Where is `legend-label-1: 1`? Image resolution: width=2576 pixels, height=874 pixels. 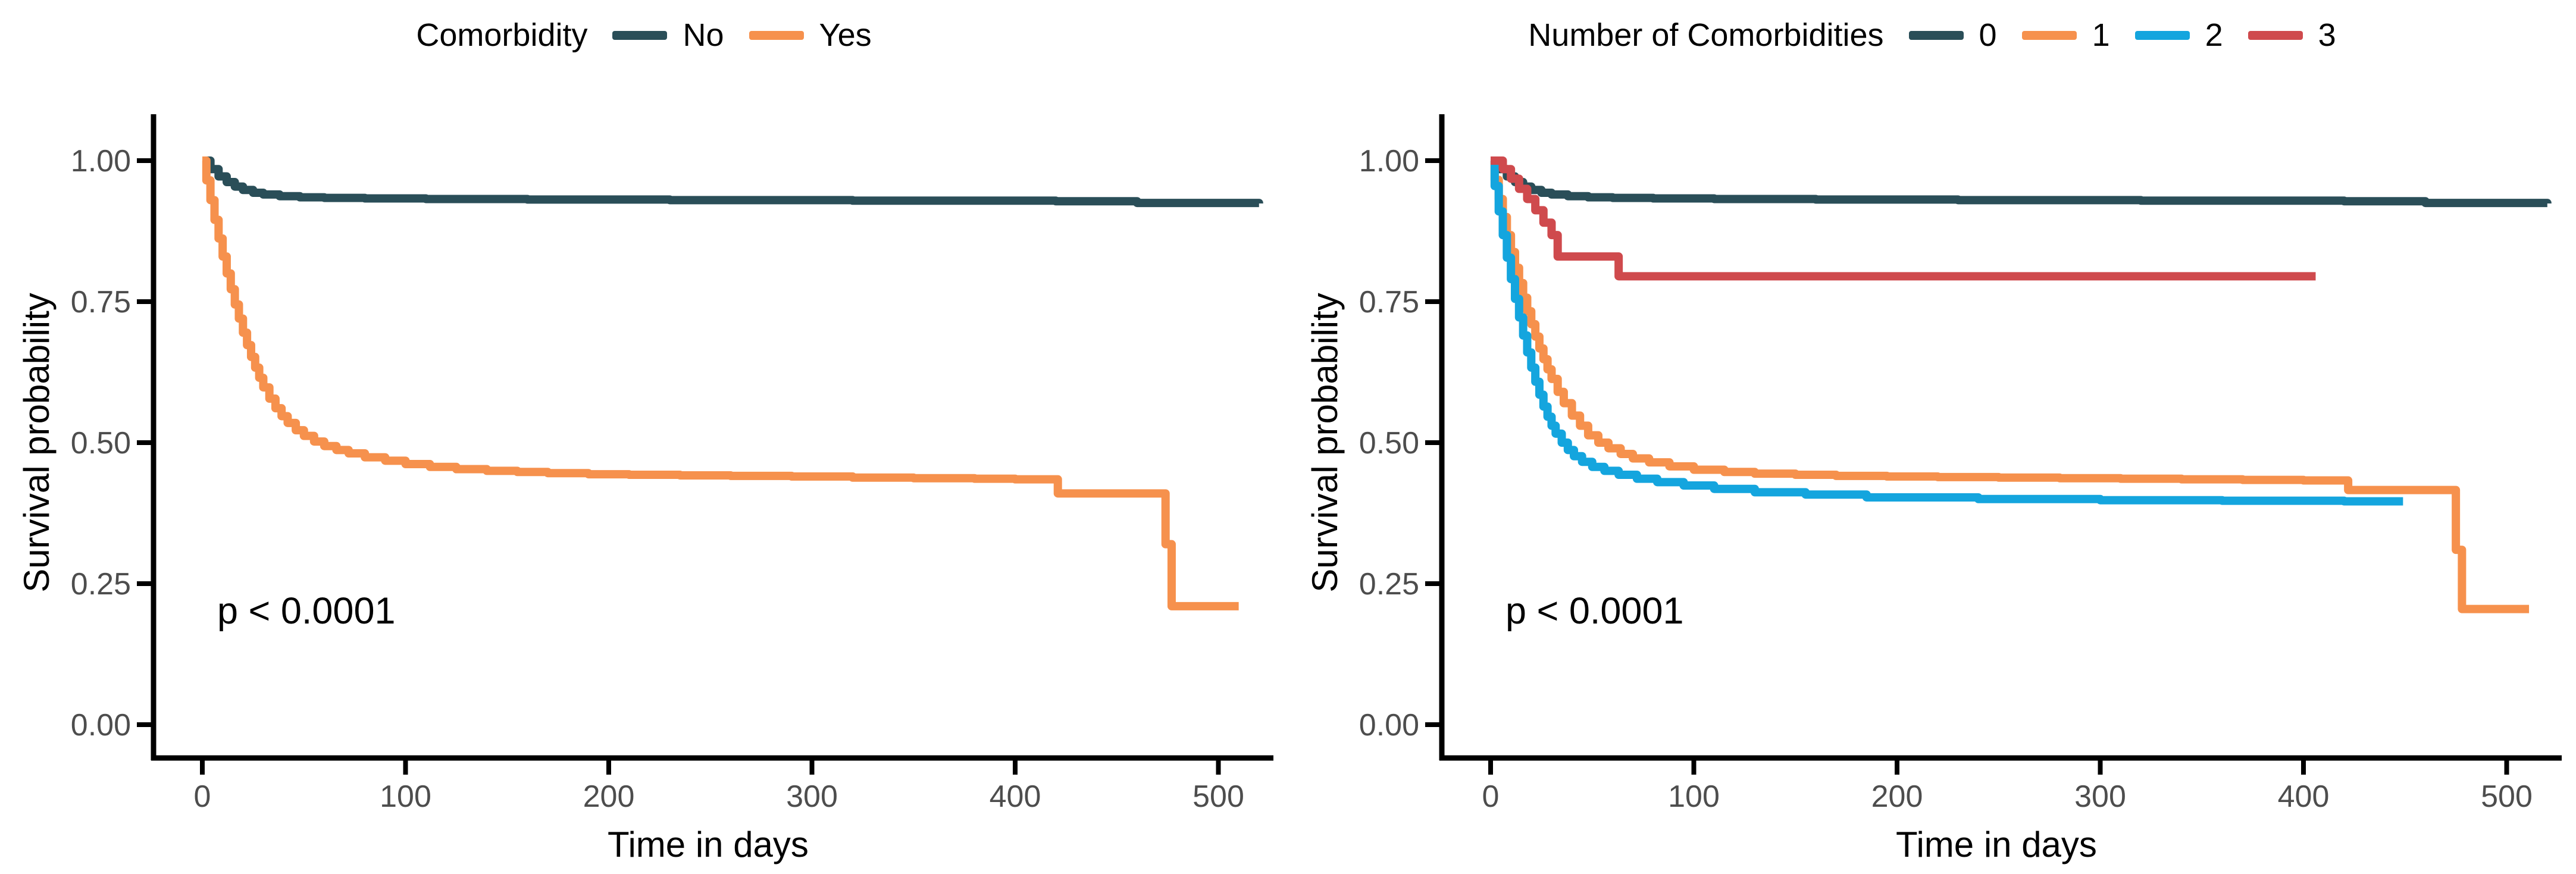 legend-label-1: 1 is located at coordinates (2101, 35).